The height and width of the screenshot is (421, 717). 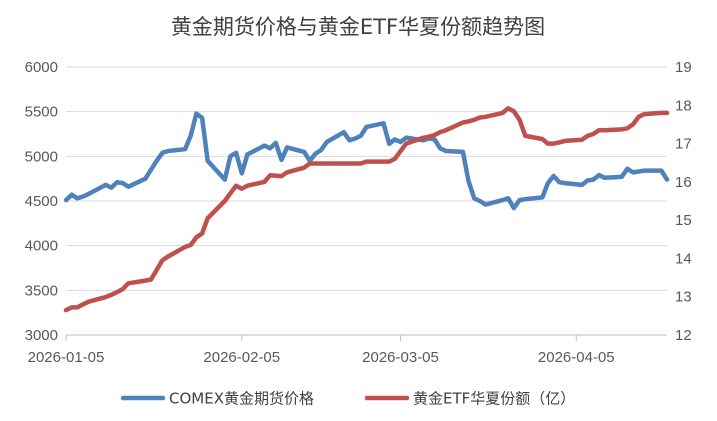 I want to click on y-right-tick-label: 15, so click(x=683, y=220).